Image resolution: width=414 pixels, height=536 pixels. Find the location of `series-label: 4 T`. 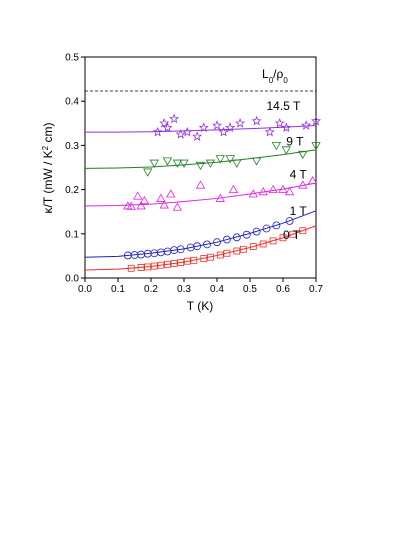

series-label: 4 T is located at coordinates (299, 175).